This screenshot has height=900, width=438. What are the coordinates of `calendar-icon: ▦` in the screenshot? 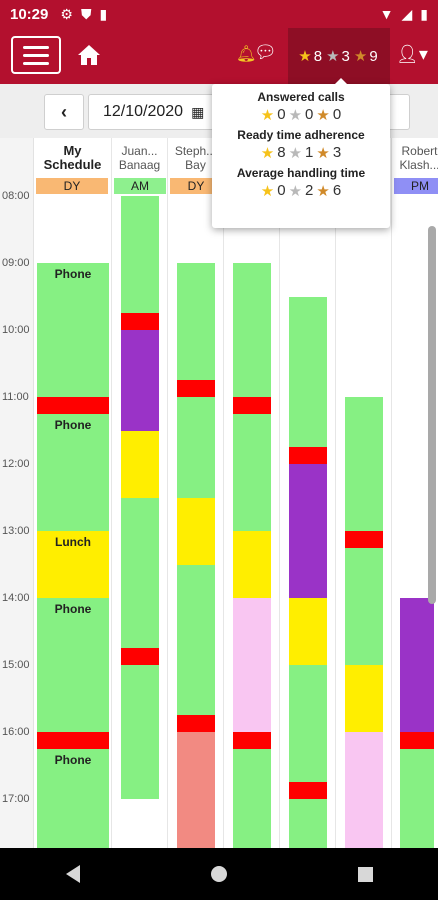 It's located at (198, 111).